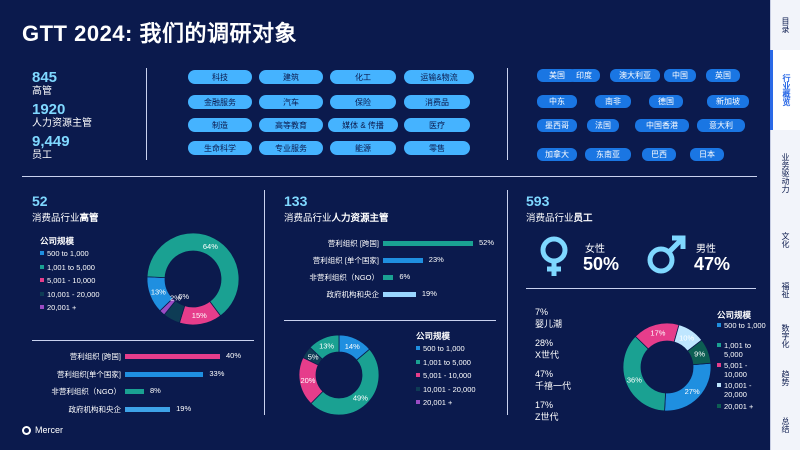  I want to click on country-tag: 意大利, so click(721, 125).